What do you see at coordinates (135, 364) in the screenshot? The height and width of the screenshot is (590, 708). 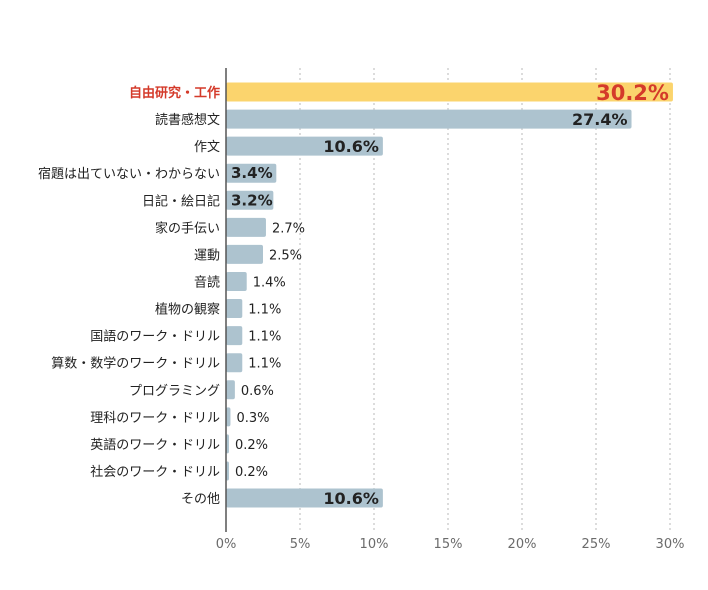 I see `category-label: 算数・数学のワーク・ドリル` at bounding box center [135, 364].